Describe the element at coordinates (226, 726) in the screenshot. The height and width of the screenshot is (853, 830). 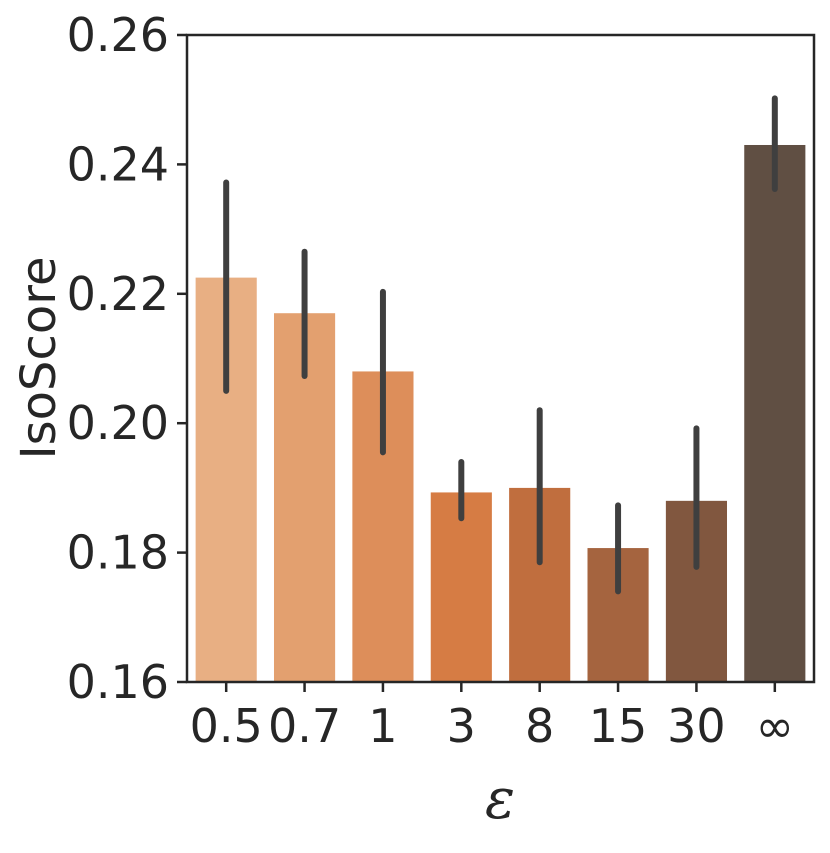
I see `x-tick-label-0: 0.5` at that location.